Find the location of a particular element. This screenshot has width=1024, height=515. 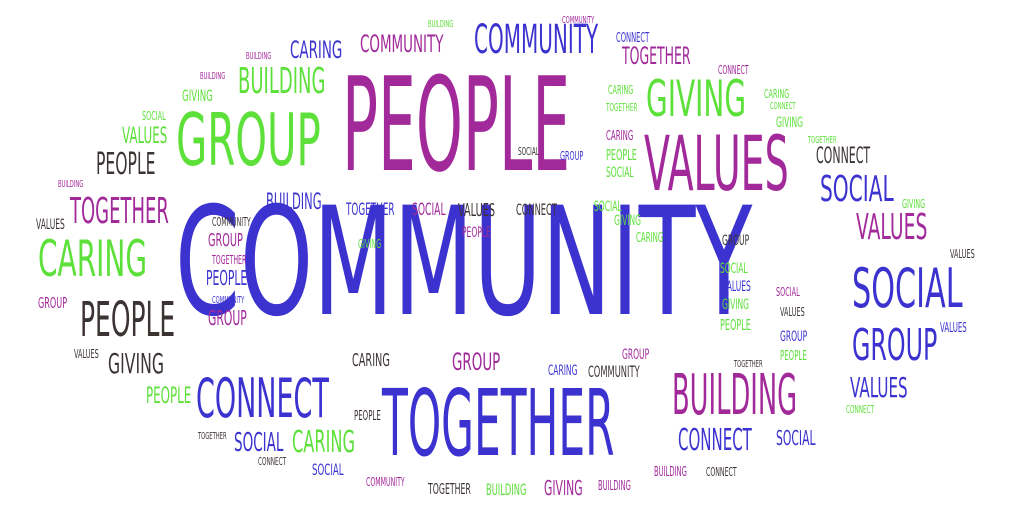

word-giving-right-far: GIVING is located at coordinates (790, 123).